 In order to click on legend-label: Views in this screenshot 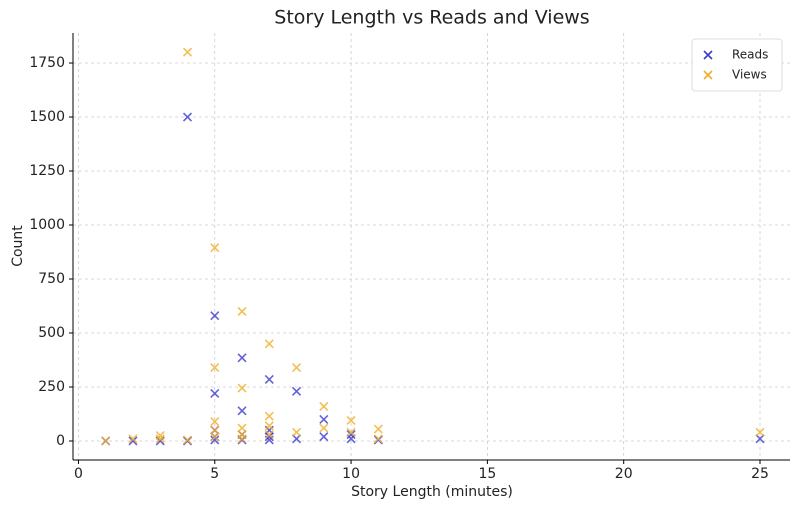, I will do `click(749, 75)`.